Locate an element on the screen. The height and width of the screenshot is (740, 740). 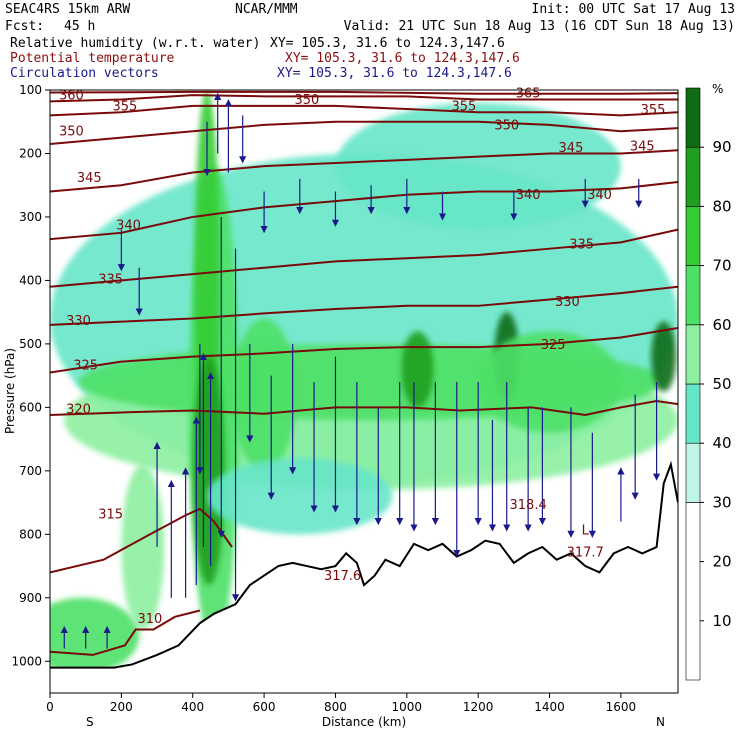
x-tick-label-800: 800 is located at coordinates (335, 707).